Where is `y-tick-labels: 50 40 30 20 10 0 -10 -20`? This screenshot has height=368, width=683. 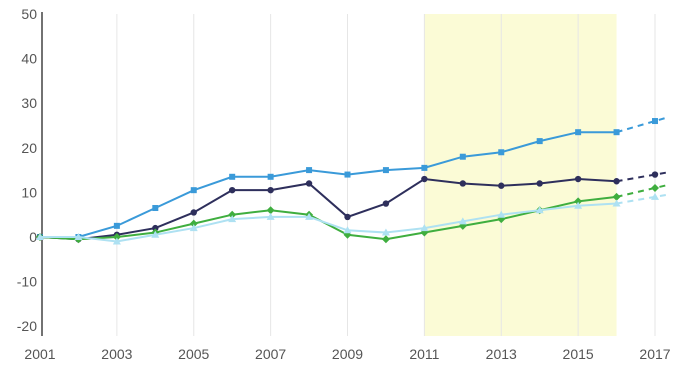
y-tick-labels: 50 40 30 20 10 0 -10 -20 is located at coordinates (27, 170).